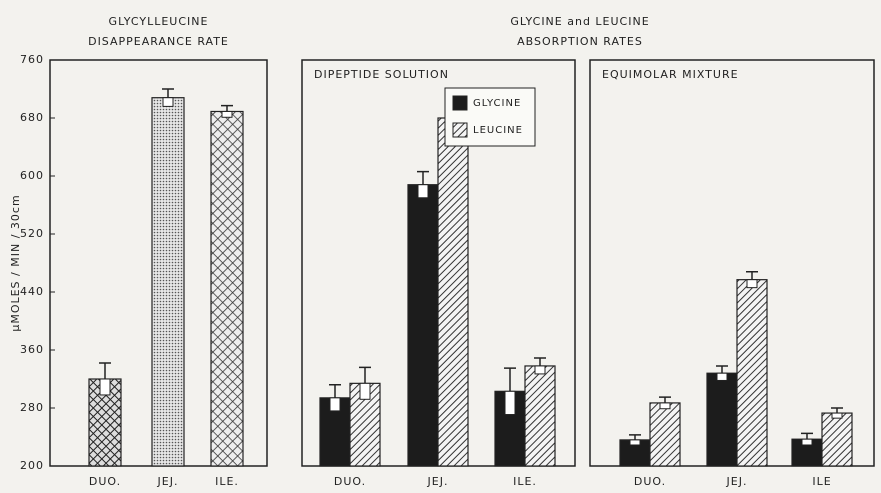 This screenshot has height=493, width=881. What do you see at coordinates (381, 74) in the screenshot?
I see `panel-title: DIPEPTIDE SOLUTION` at bounding box center [381, 74].